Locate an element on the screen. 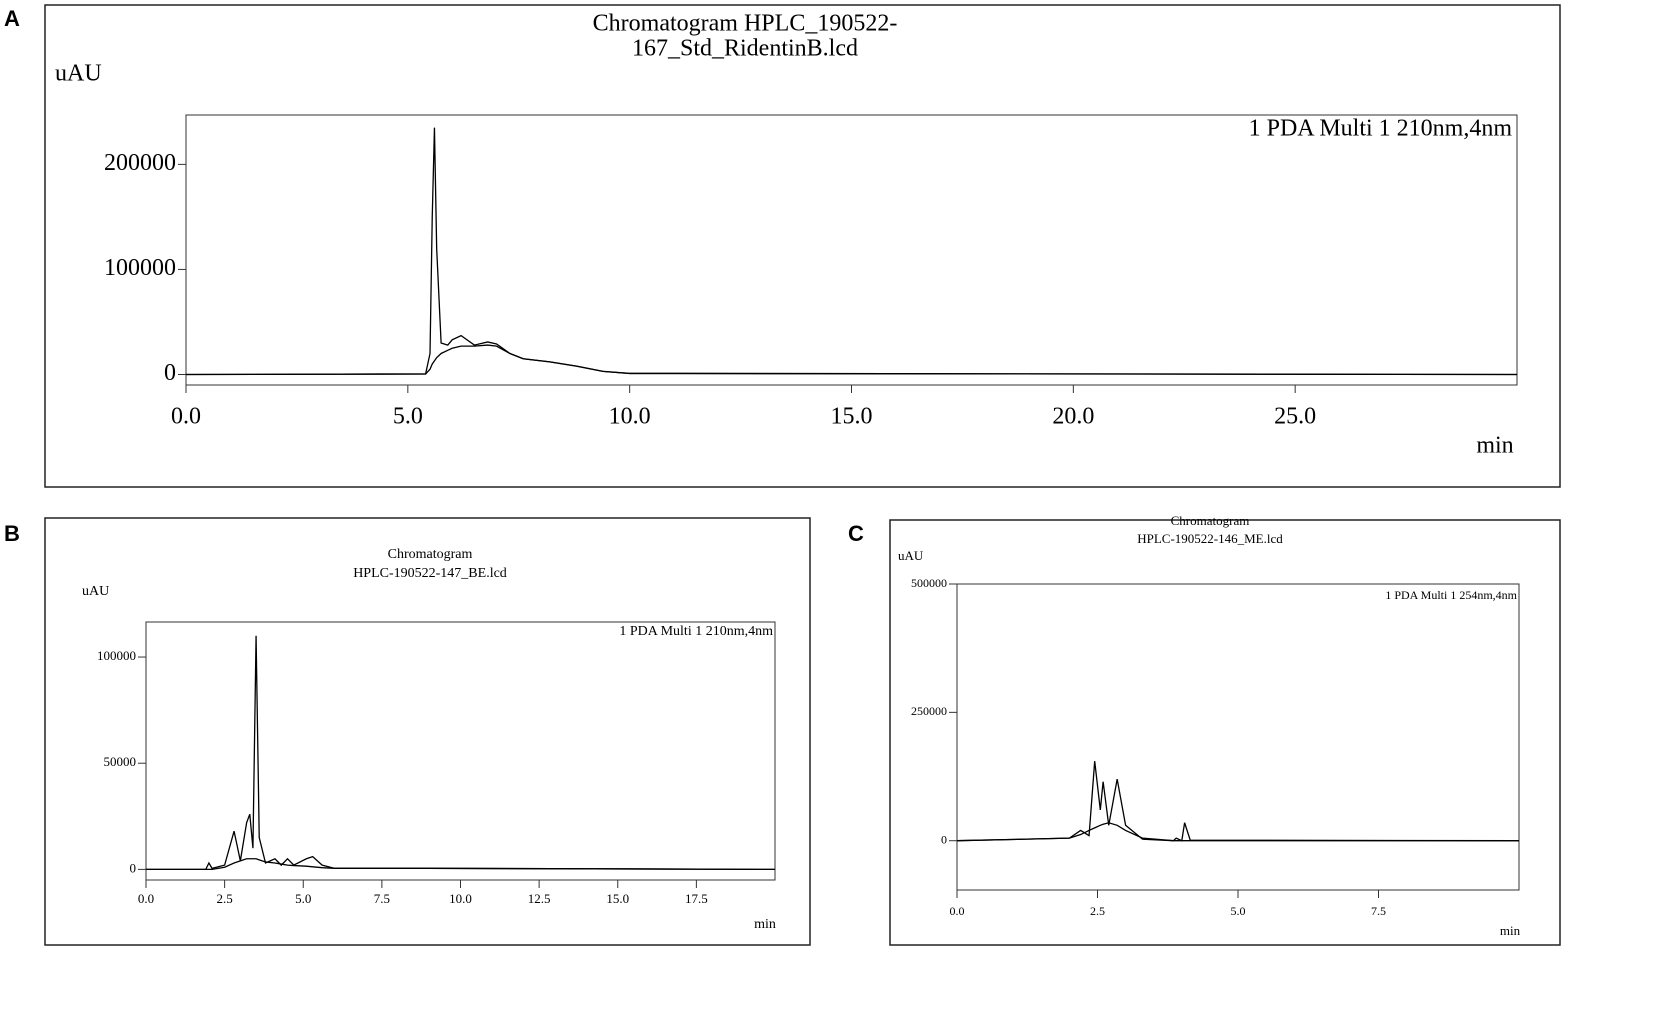 The width and height of the screenshot is (1670, 1020). panel-label: B is located at coordinates (12, 533).